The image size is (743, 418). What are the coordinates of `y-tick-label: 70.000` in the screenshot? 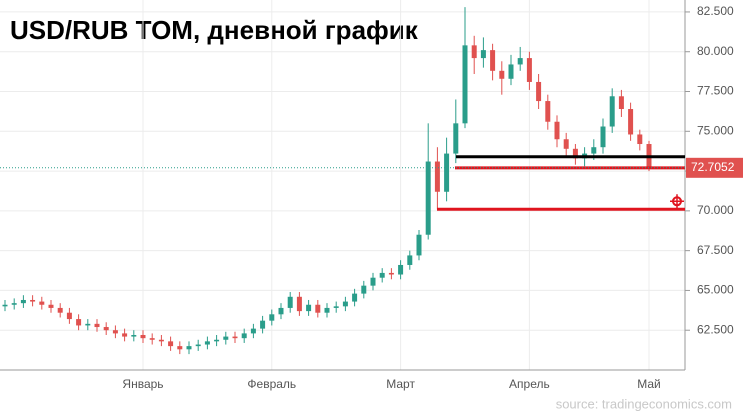 It's located at (715, 210).